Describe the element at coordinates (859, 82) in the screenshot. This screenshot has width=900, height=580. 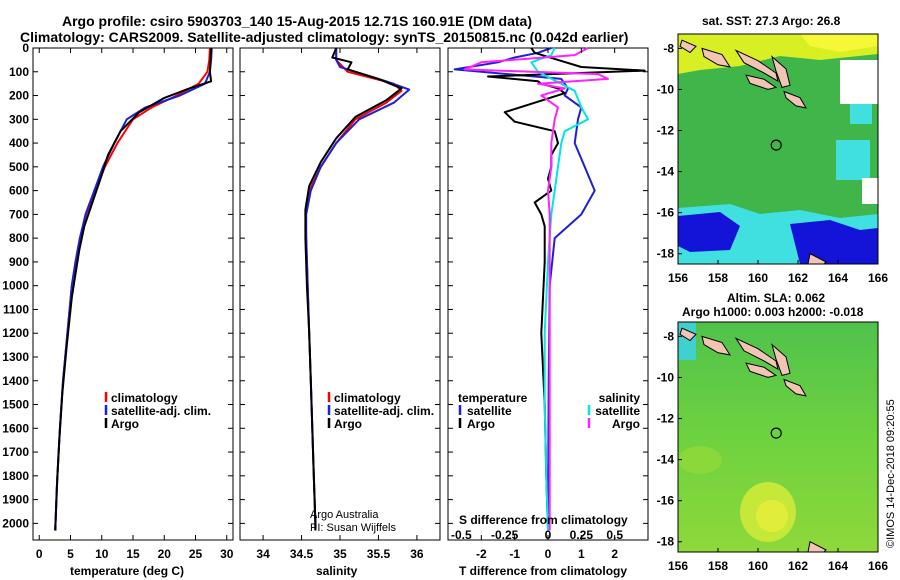
I see `sst-missing-patch` at that location.